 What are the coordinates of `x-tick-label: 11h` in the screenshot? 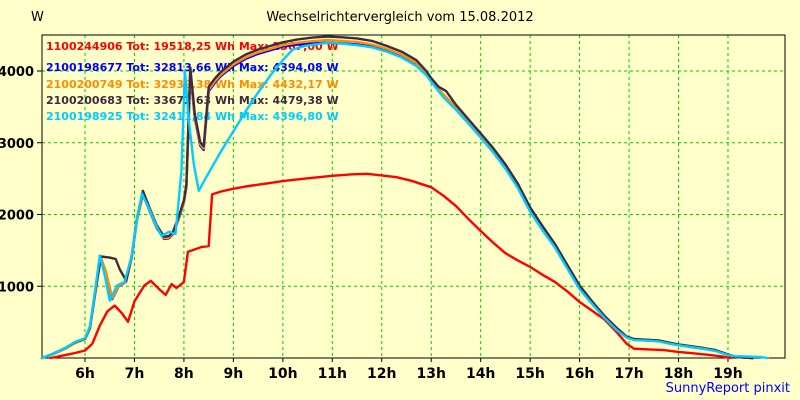 It's located at (332, 374).